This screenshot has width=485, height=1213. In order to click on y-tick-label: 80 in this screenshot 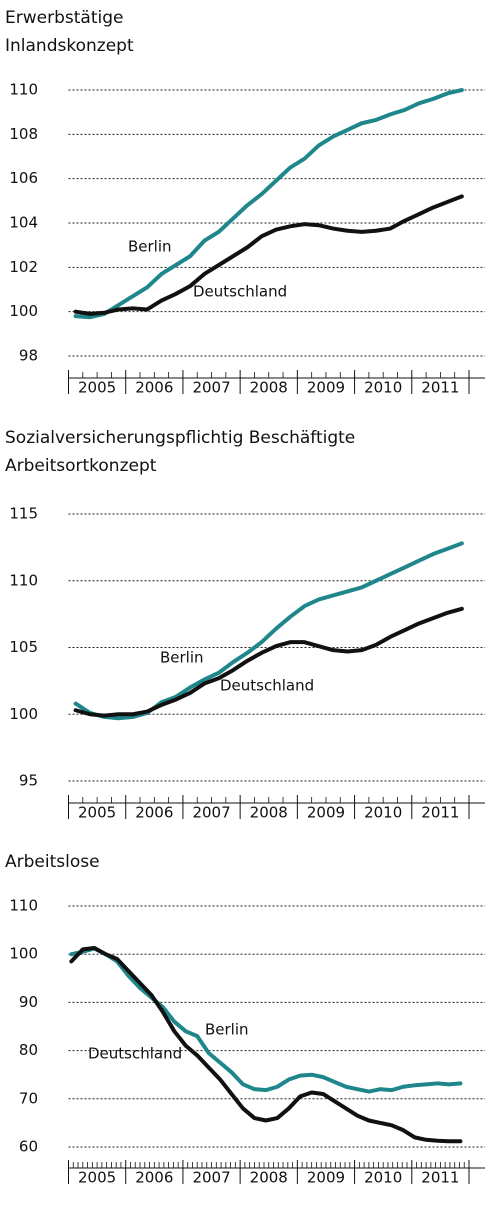, I will do `click(28, 1050)`.